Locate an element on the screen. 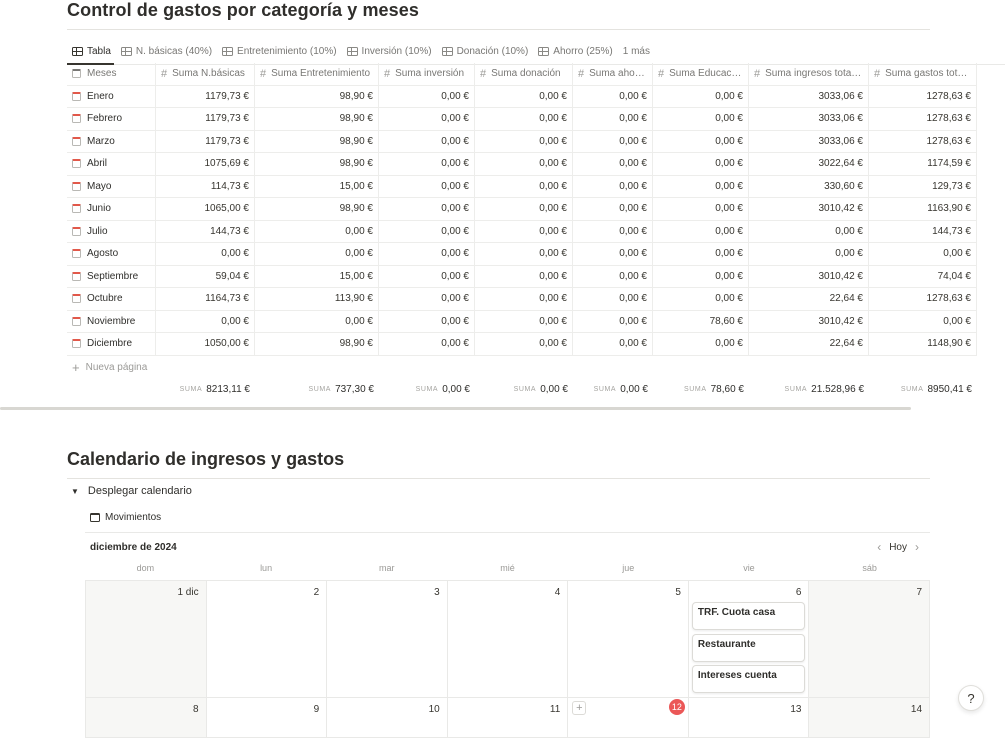 This screenshot has width=1005, height=738. sum-cell: SUMA 737,30 € is located at coordinates (317, 389).